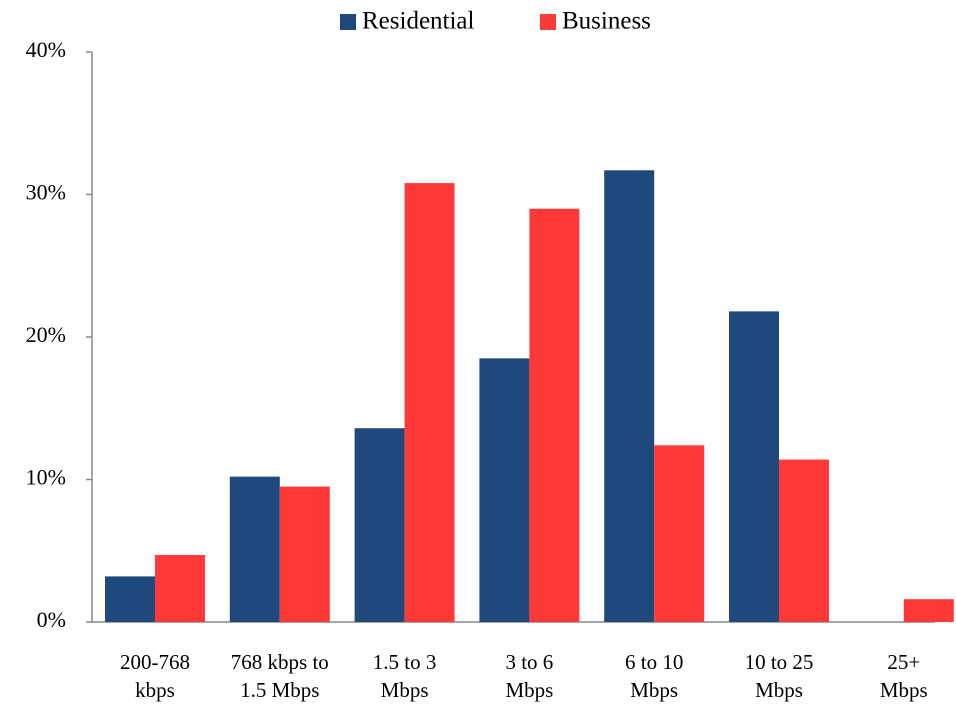 The height and width of the screenshot is (706, 956). Describe the element at coordinates (46, 49) in the screenshot. I see `y-tick-label: 40%` at that location.